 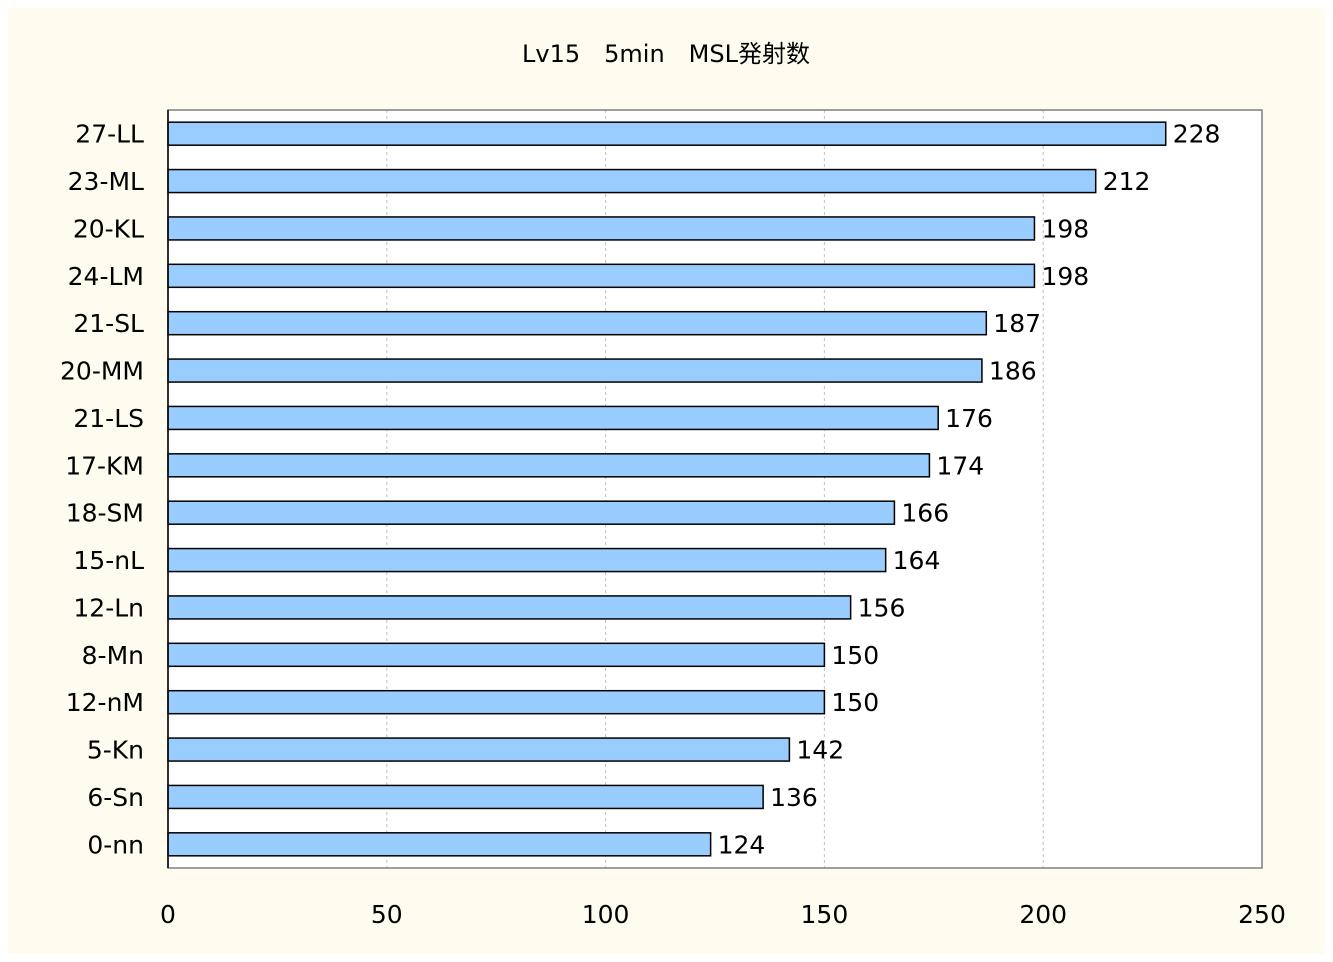 I want to click on bar-5-Kn, so click(x=479, y=749).